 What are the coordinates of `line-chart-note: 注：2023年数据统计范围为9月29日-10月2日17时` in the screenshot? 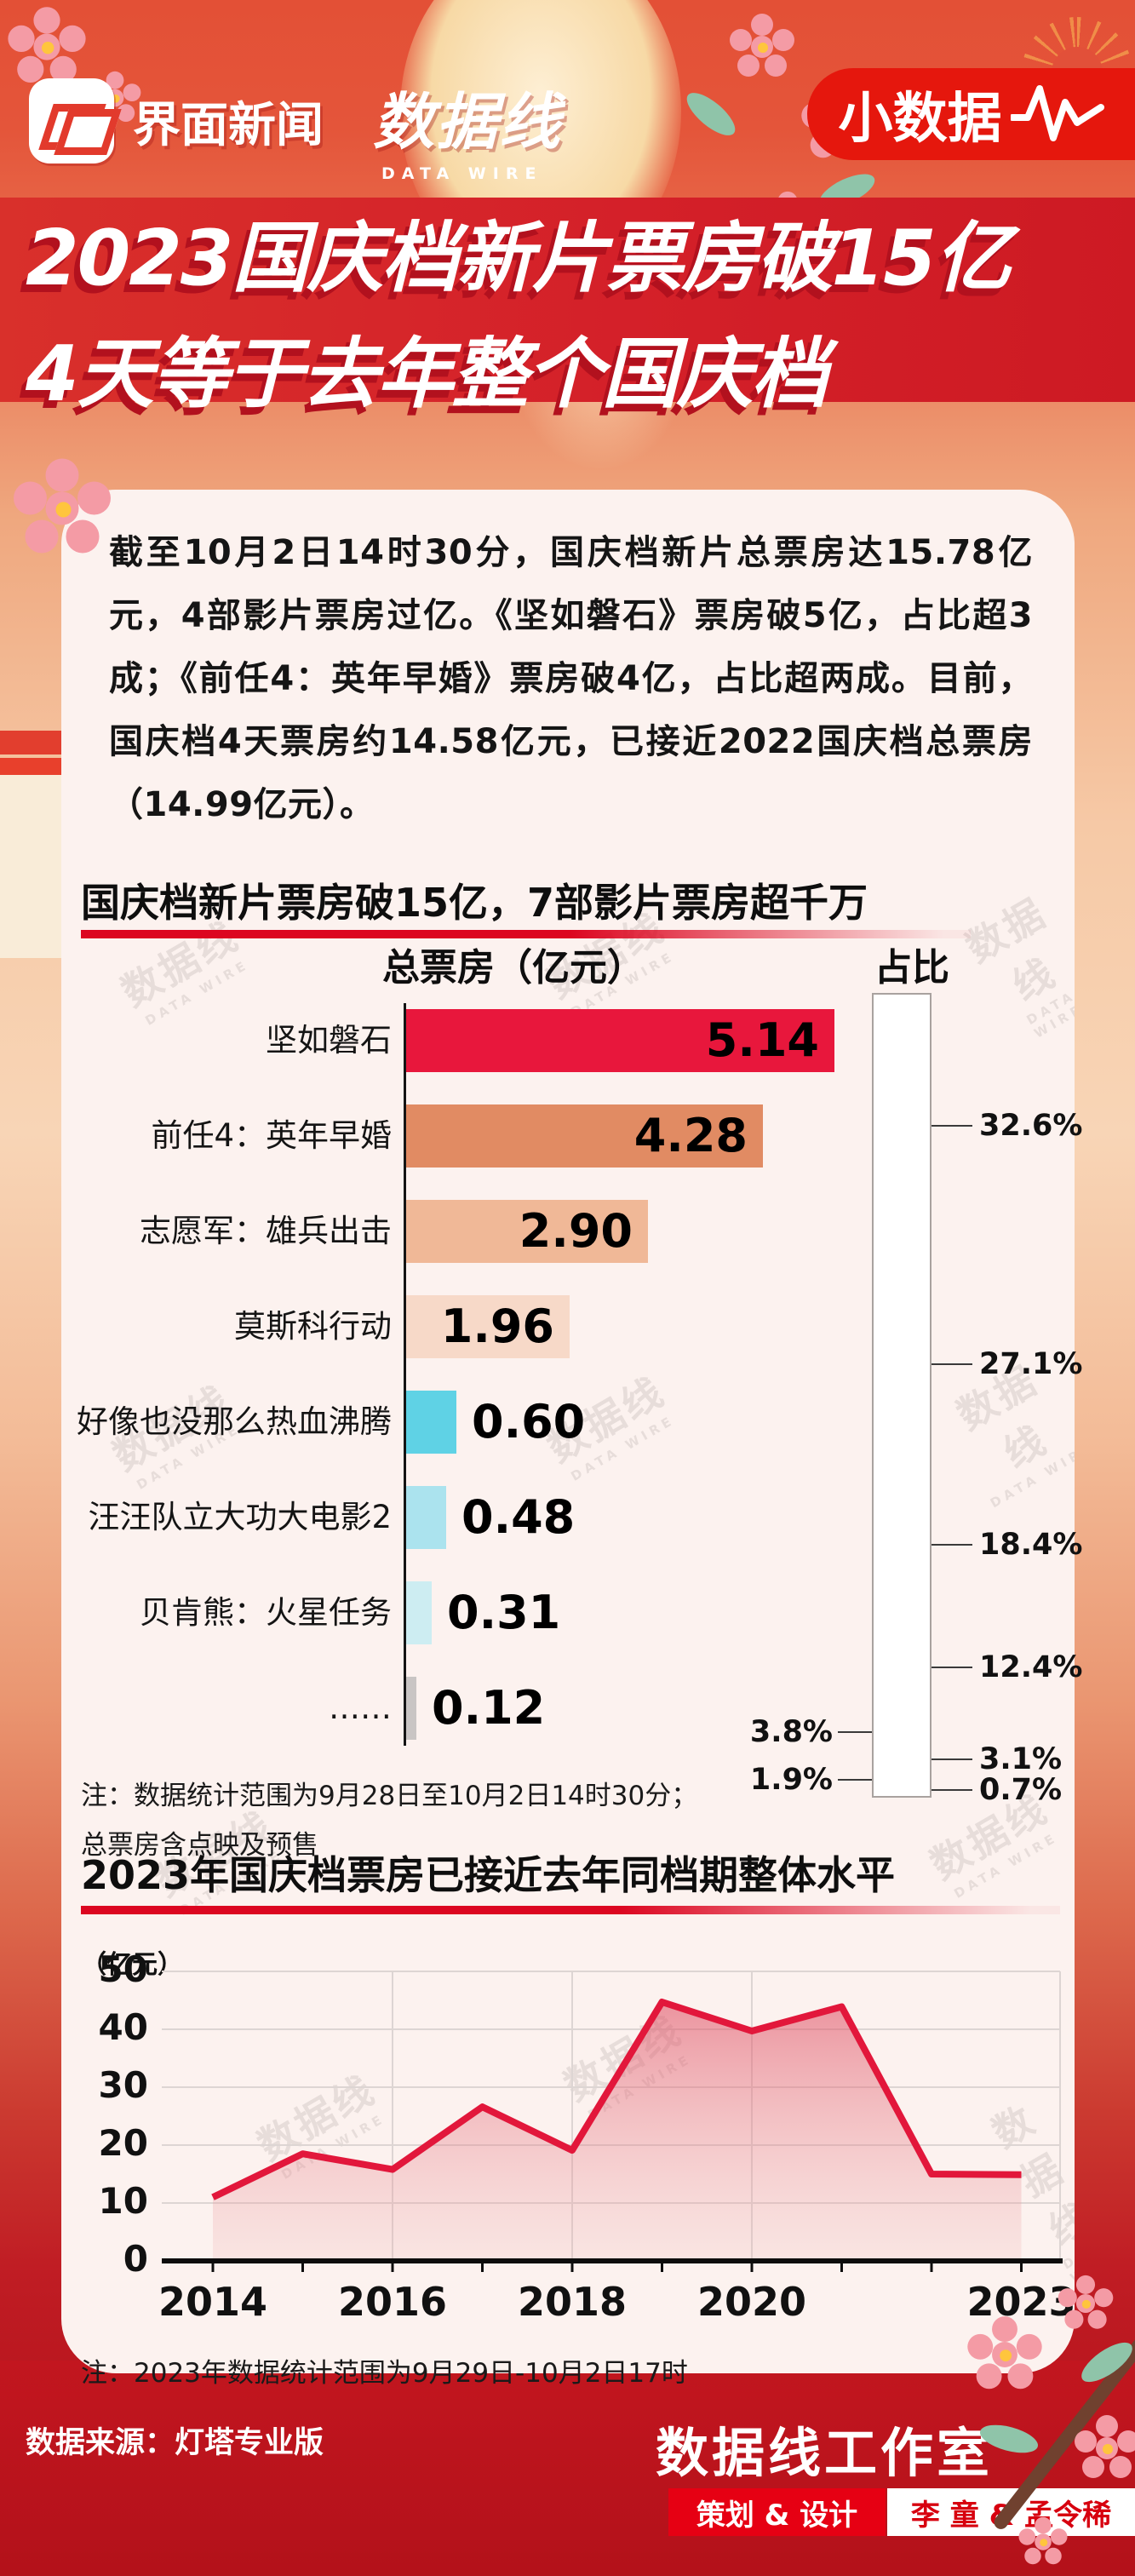 It's located at (384, 2373).